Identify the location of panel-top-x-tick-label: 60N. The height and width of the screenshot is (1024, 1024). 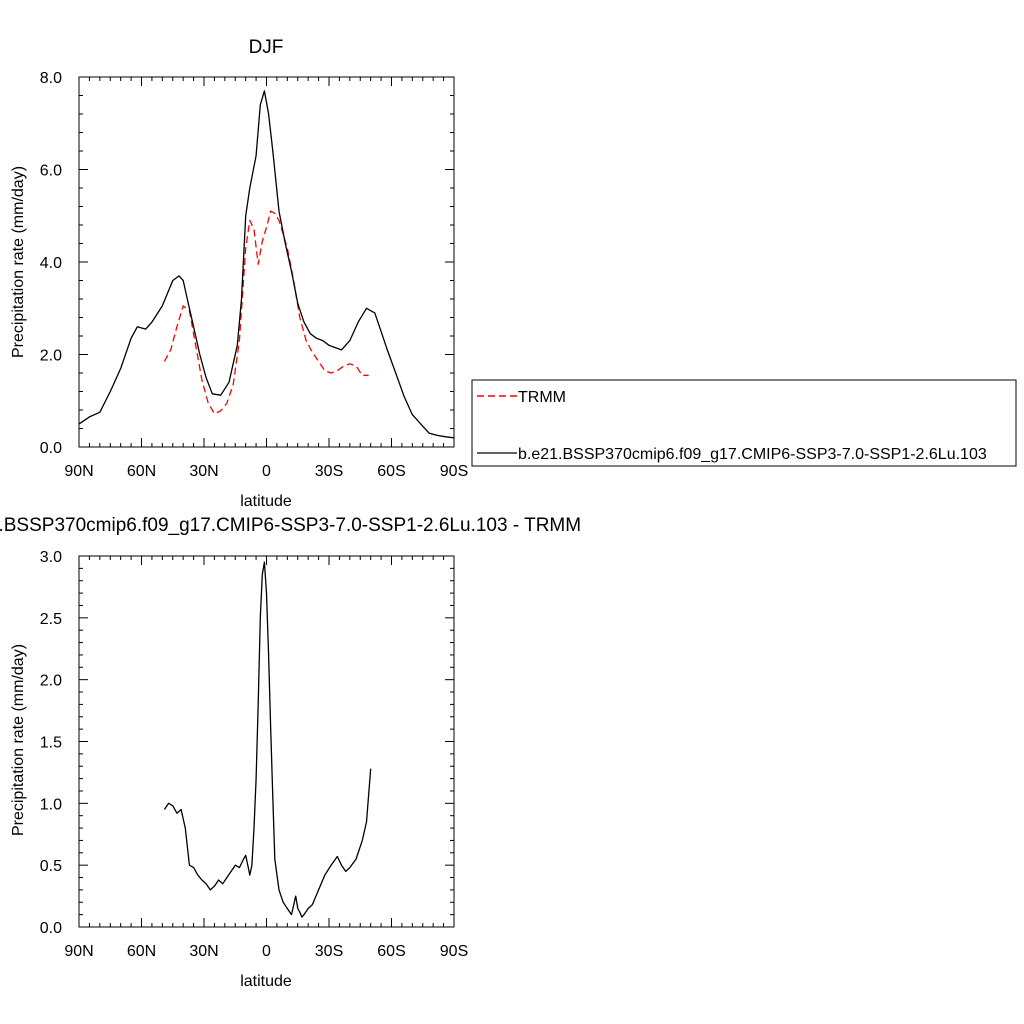
(141, 471).